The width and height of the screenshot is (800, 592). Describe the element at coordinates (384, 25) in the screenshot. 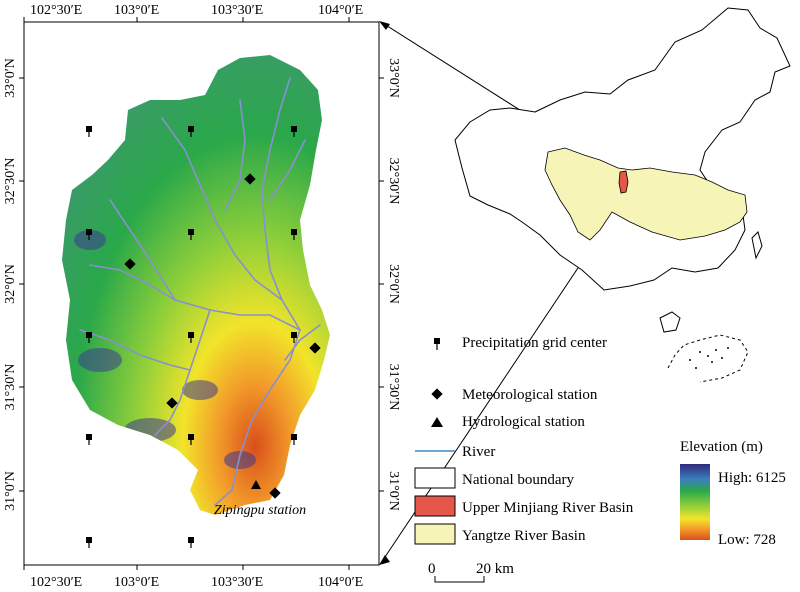

I see `arrow-head-top` at that location.